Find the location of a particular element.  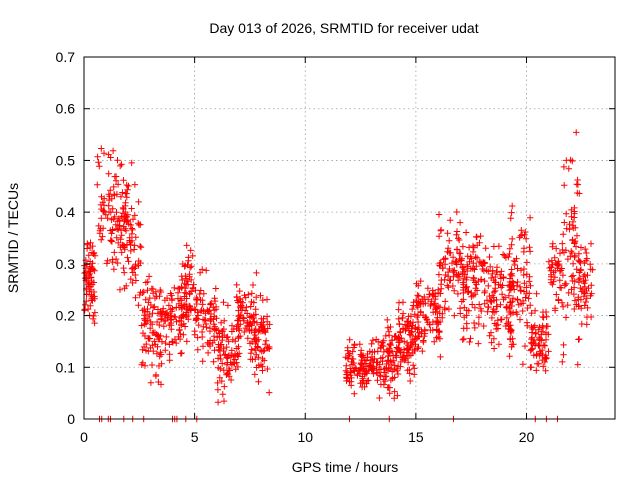

x-tick-label: 10 is located at coordinates (305, 437).